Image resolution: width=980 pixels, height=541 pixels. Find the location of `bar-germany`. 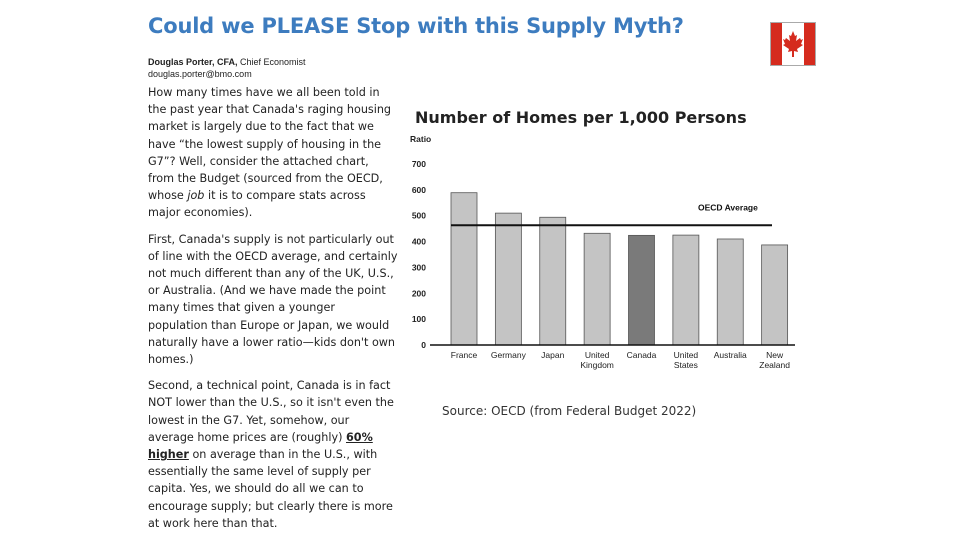

bar-germany is located at coordinates (508, 279).